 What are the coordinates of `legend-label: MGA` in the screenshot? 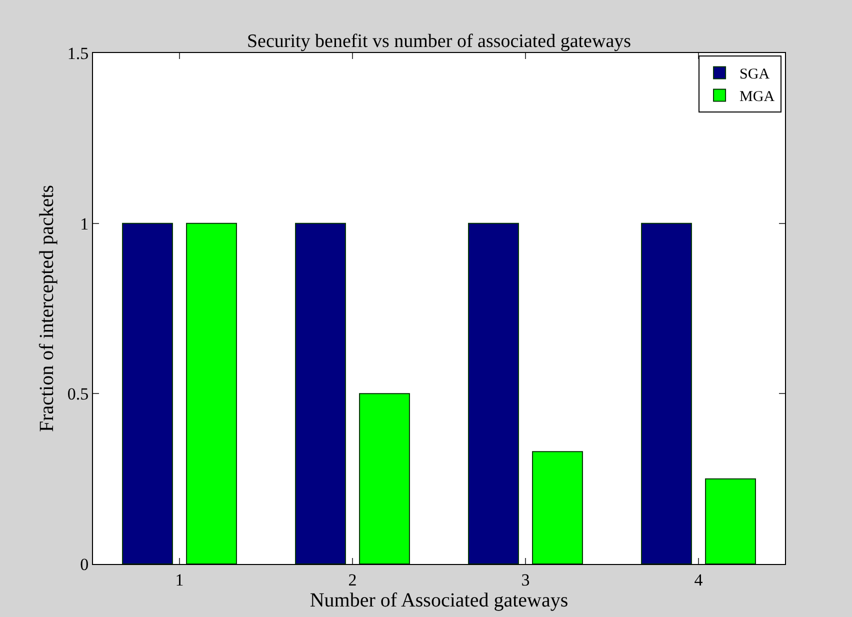 It's located at (757, 97).